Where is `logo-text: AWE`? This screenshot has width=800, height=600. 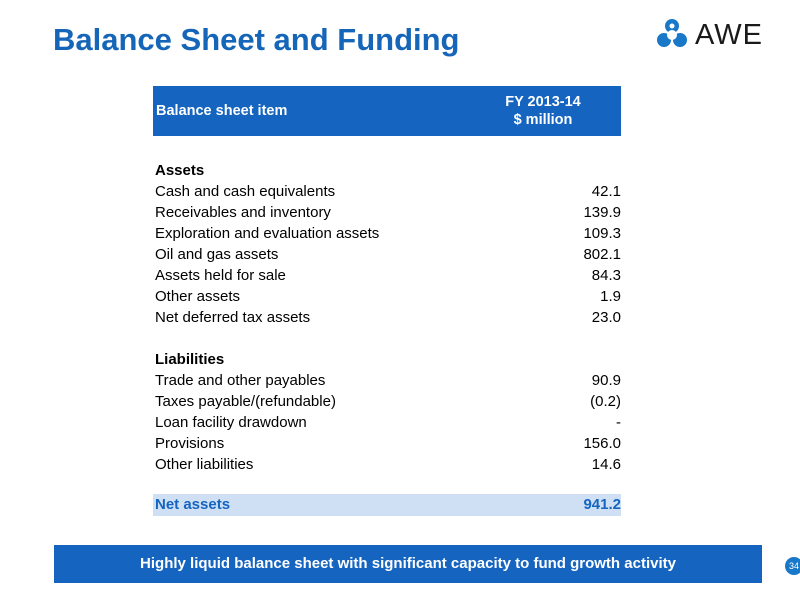 logo-text: AWE is located at coordinates (729, 34).